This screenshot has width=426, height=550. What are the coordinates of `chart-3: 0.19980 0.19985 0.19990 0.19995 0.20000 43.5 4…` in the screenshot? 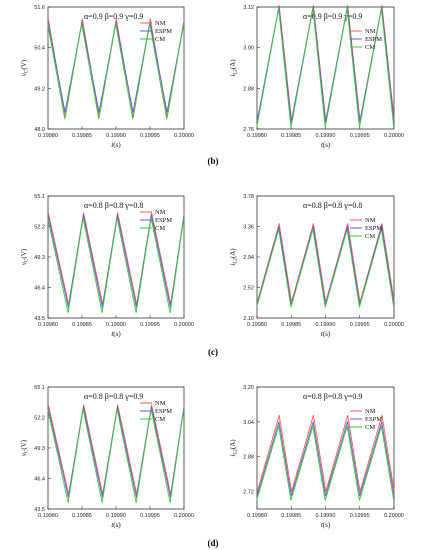 It's located at (107, 266).